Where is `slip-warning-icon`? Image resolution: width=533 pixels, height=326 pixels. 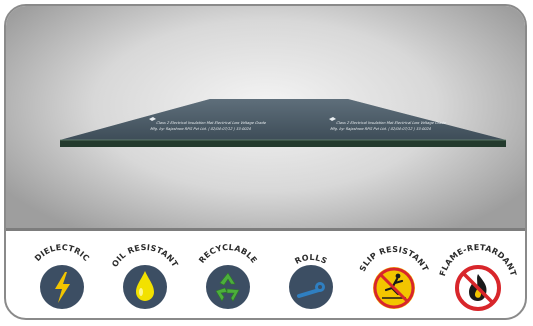 slip-warning-icon is located at coordinates (394, 288).